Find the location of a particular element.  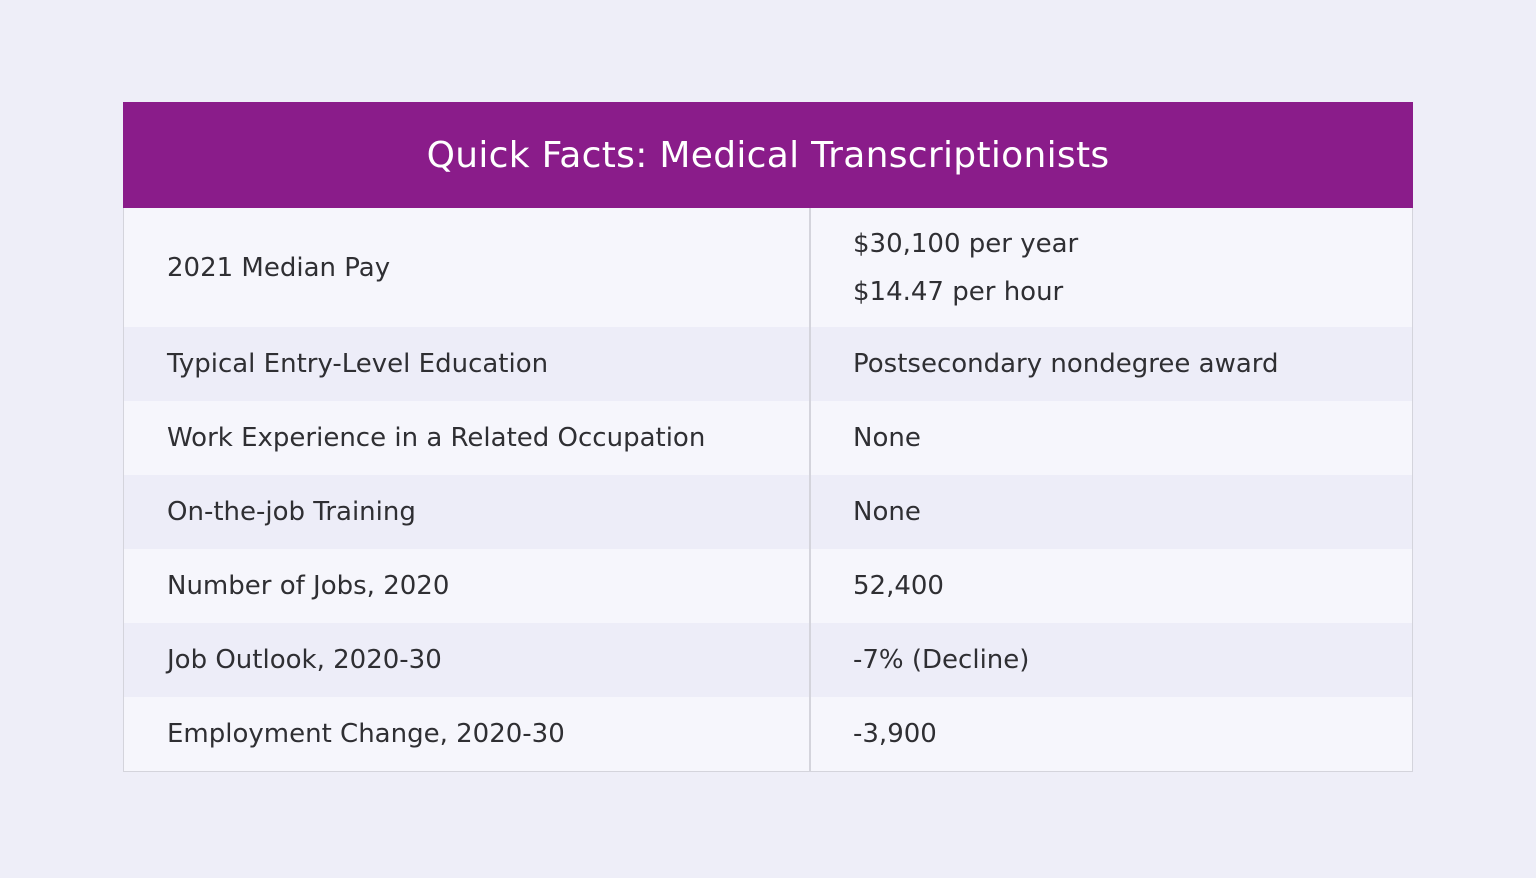

title-bar: Quick Facts: Medical Transcriptionists is located at coordinates (768, 155).